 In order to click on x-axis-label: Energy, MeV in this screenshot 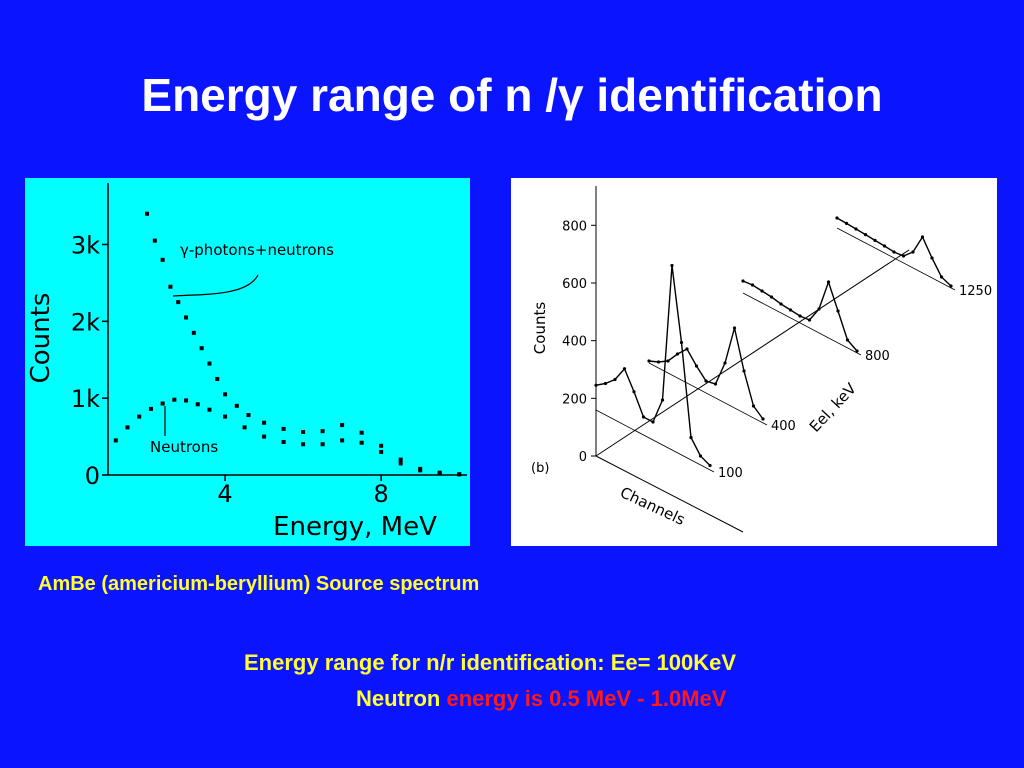, I will do `click(355, 527)`.